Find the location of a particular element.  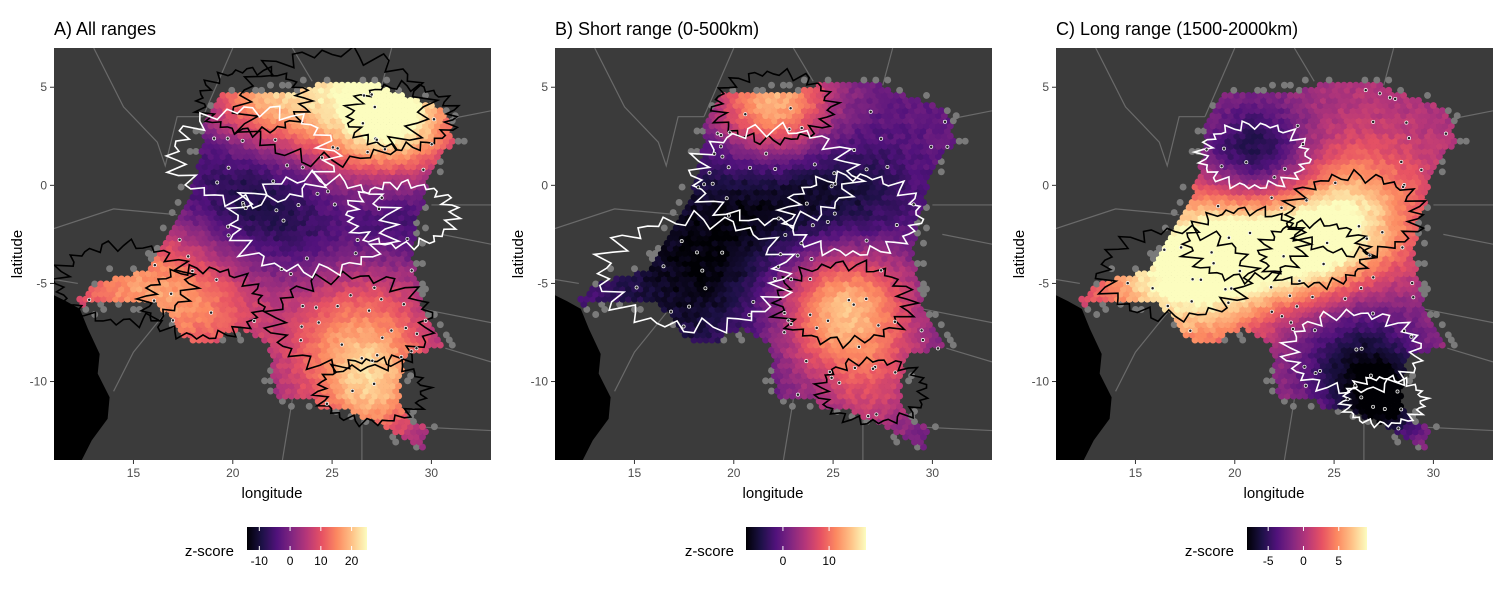

legend-ticks: -5 0 5 is located at coordinates (1302, 547).